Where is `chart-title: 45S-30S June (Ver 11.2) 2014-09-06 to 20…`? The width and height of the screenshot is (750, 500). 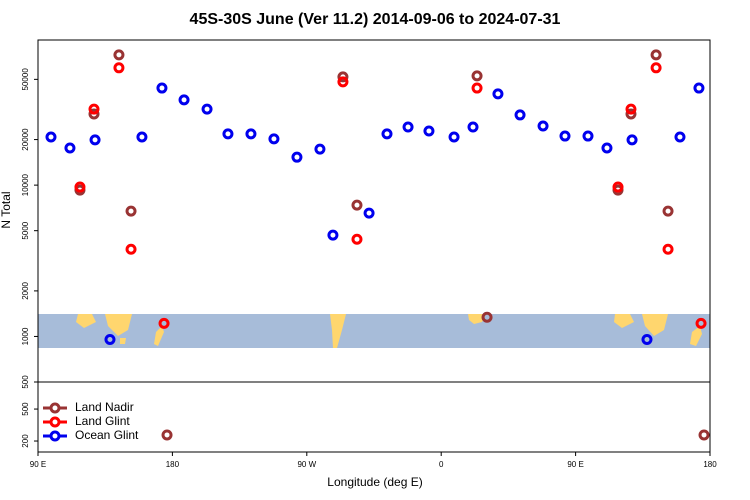 chart-title: 45S-30S June (Ver 11.2) 2014-09-06 to 20… is located at coordinates (375, 19).